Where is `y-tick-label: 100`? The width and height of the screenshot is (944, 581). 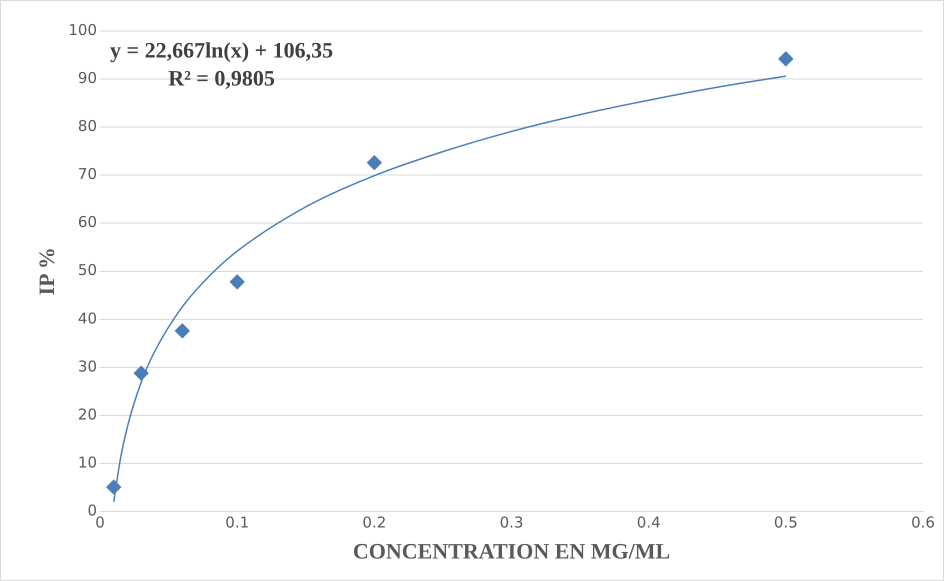 y-tick-label: 100 is located at coordinates (83, 29).